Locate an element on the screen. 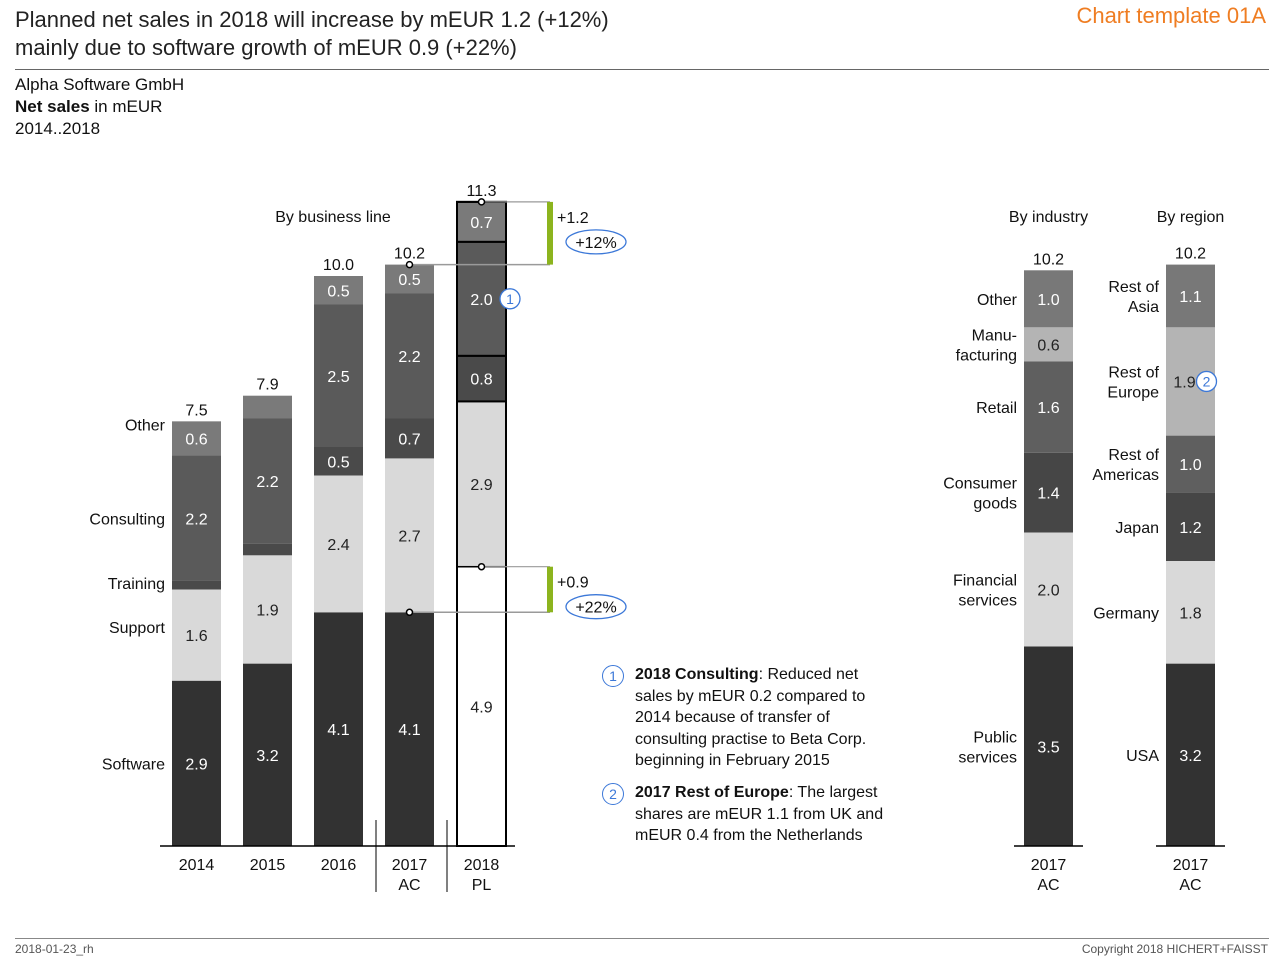  bar-2014-other is located at coordinates (196, 438).